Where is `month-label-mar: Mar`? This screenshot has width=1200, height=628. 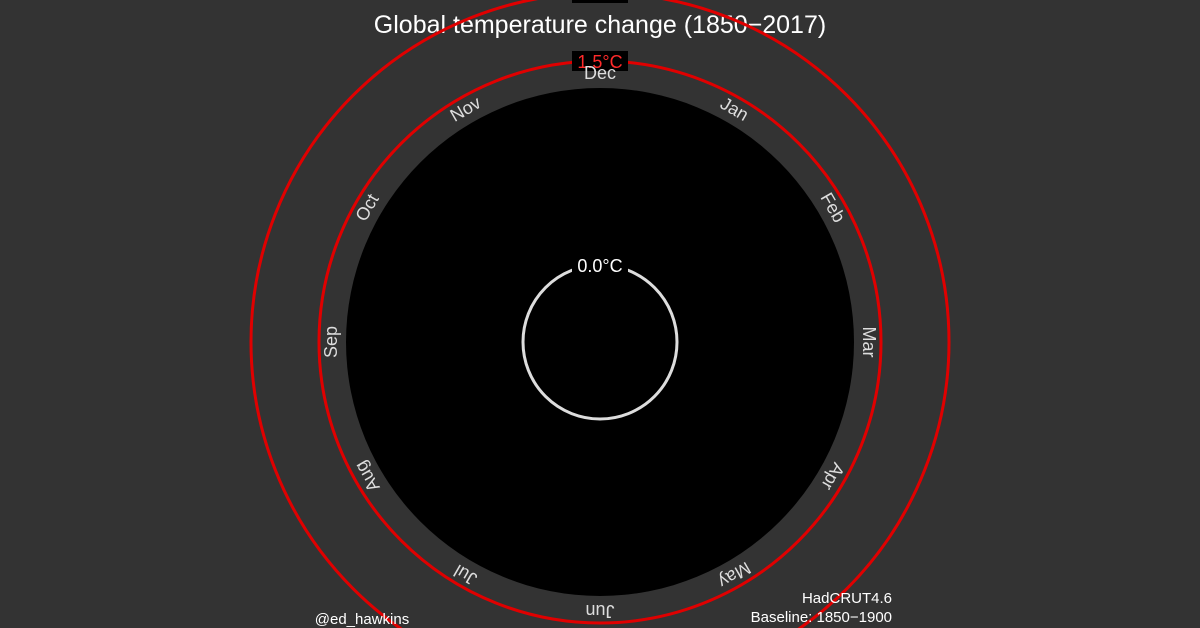
month-label-mar: Mar is located at coordinates (869, 342).